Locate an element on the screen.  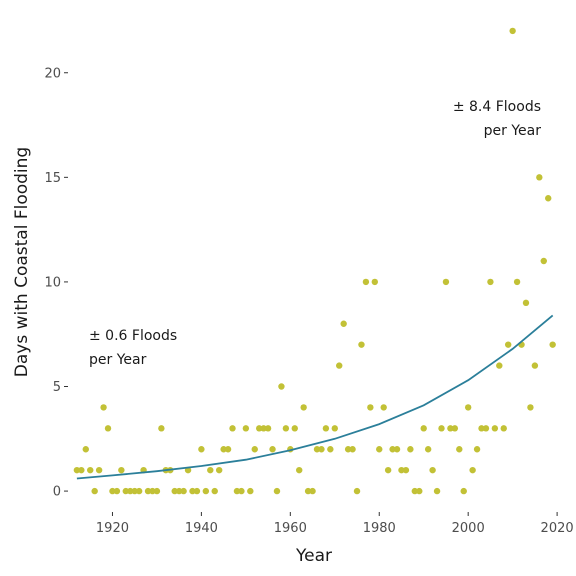
y-axis: 0 5 10 15 20 is located at coordinates (56, 283).